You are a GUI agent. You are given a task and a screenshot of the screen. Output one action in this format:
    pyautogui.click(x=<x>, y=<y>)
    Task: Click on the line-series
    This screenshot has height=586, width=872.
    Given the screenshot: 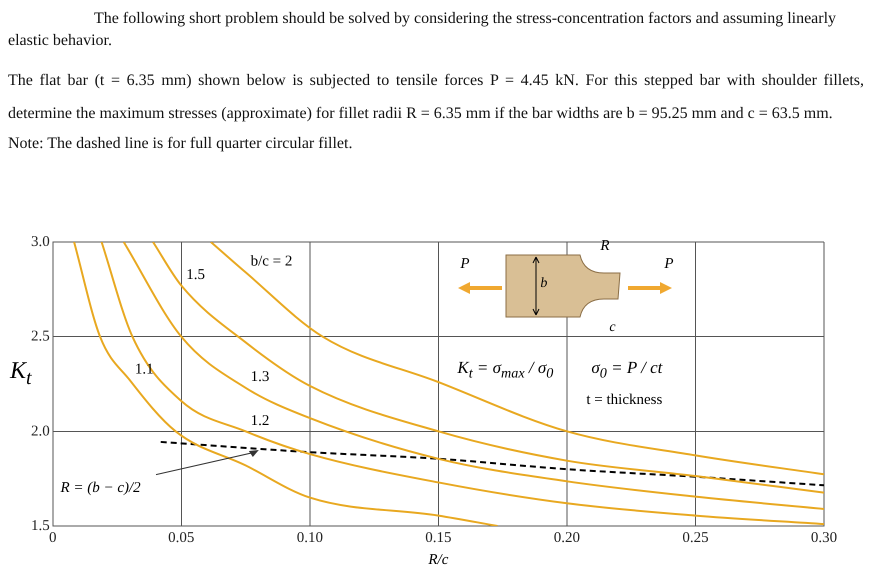 What is the action you would take?
    pyautogui.click(x=492, y=463)
    